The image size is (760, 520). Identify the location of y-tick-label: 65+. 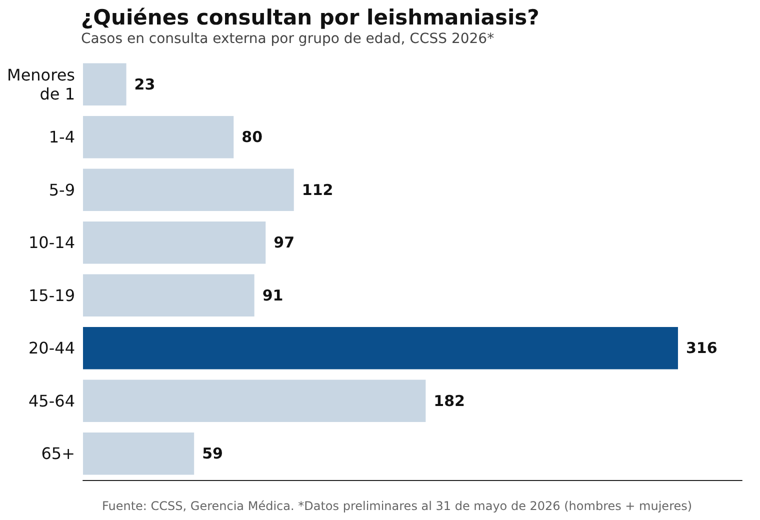
(58, 454).